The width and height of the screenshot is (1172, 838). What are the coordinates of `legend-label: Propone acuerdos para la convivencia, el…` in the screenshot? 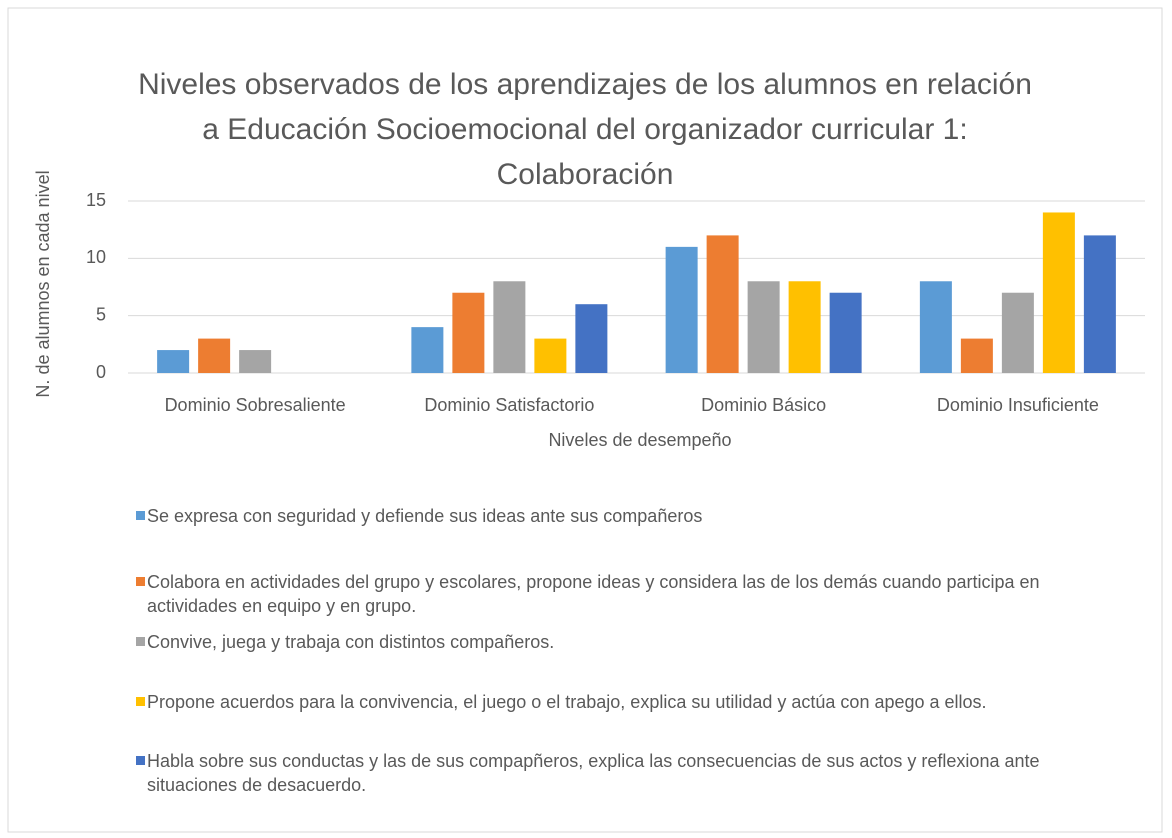 It's located at (567, 702).